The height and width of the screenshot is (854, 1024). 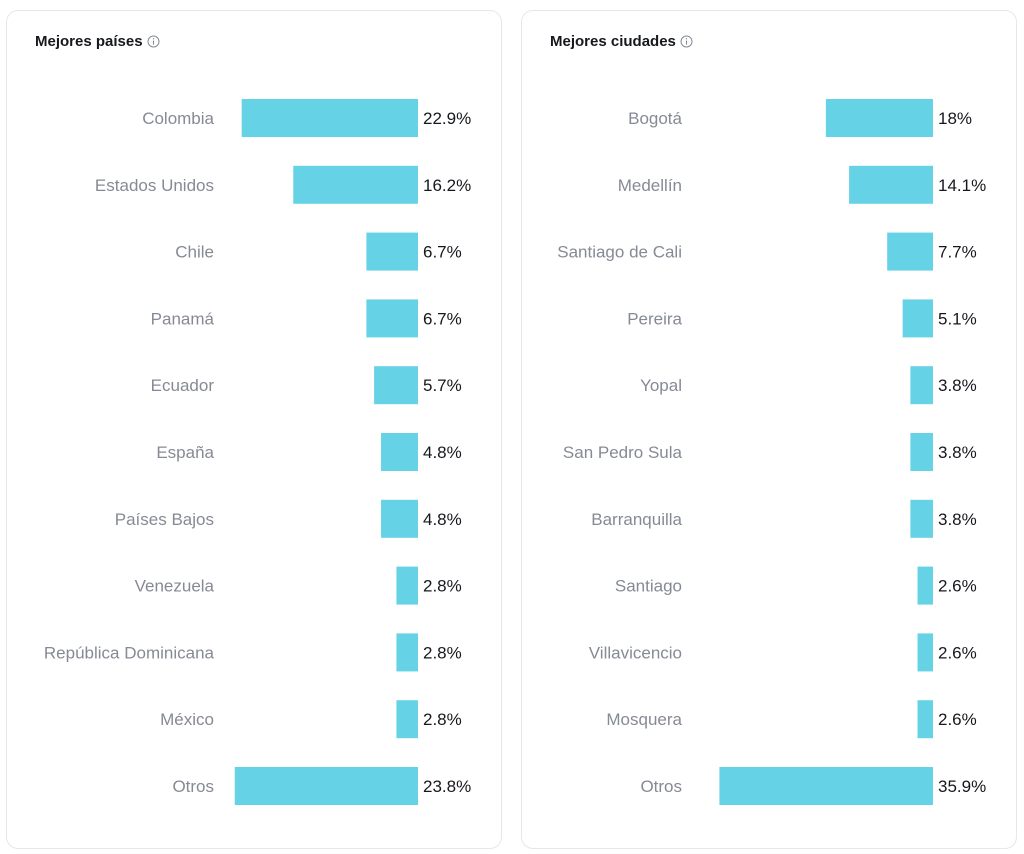 What do you see at coordinates (655, 118) in the screenshot?
I see `category-label: Bogotá` at bounding box center [655, 118].